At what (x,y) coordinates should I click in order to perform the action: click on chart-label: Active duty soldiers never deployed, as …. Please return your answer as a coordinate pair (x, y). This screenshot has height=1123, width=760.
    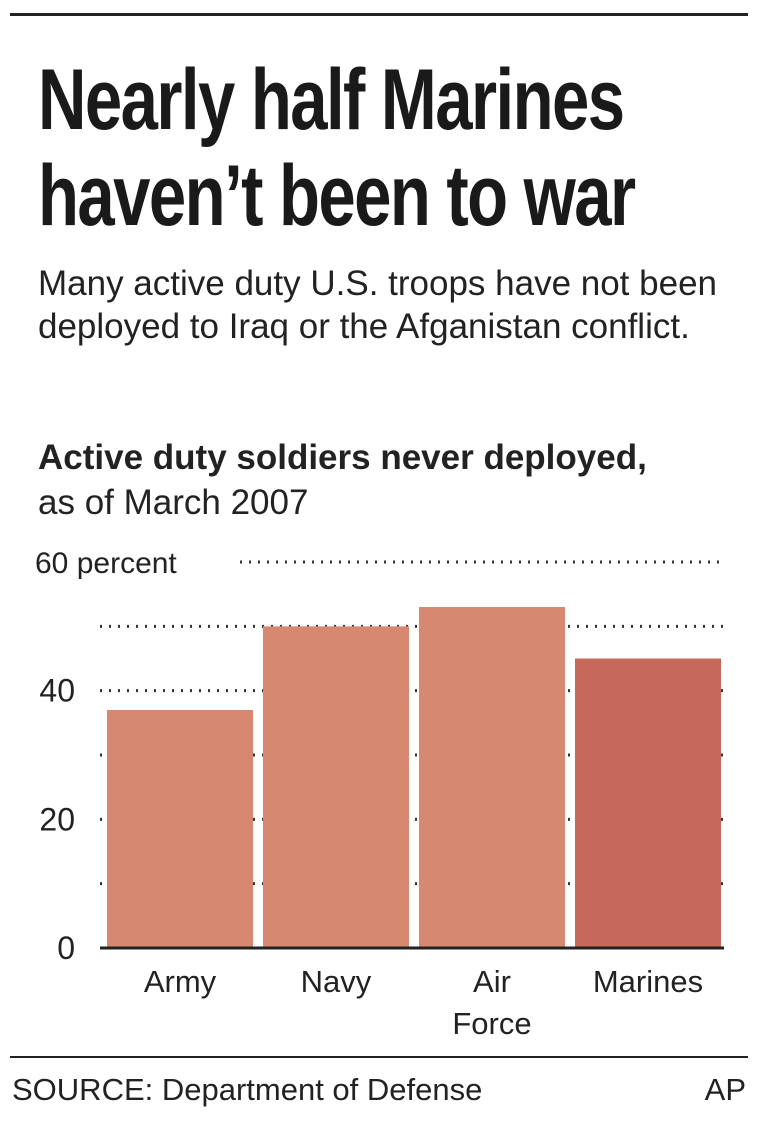
    Looking at the image, I should click on (358, 480).